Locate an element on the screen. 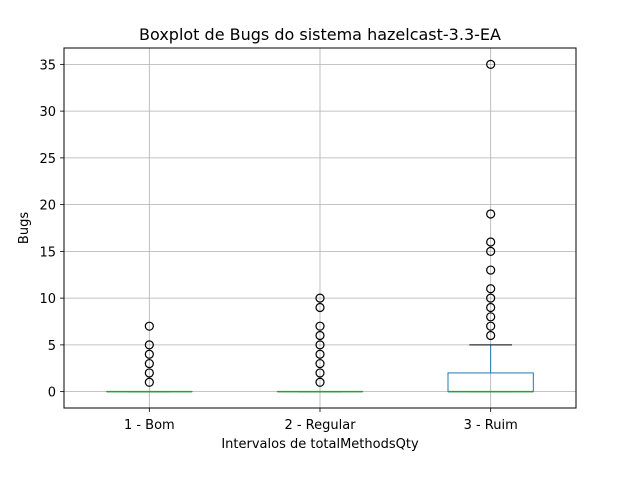 The image size is (640, 480). y-tick-label: 35 is located at coordinates (47, 65).